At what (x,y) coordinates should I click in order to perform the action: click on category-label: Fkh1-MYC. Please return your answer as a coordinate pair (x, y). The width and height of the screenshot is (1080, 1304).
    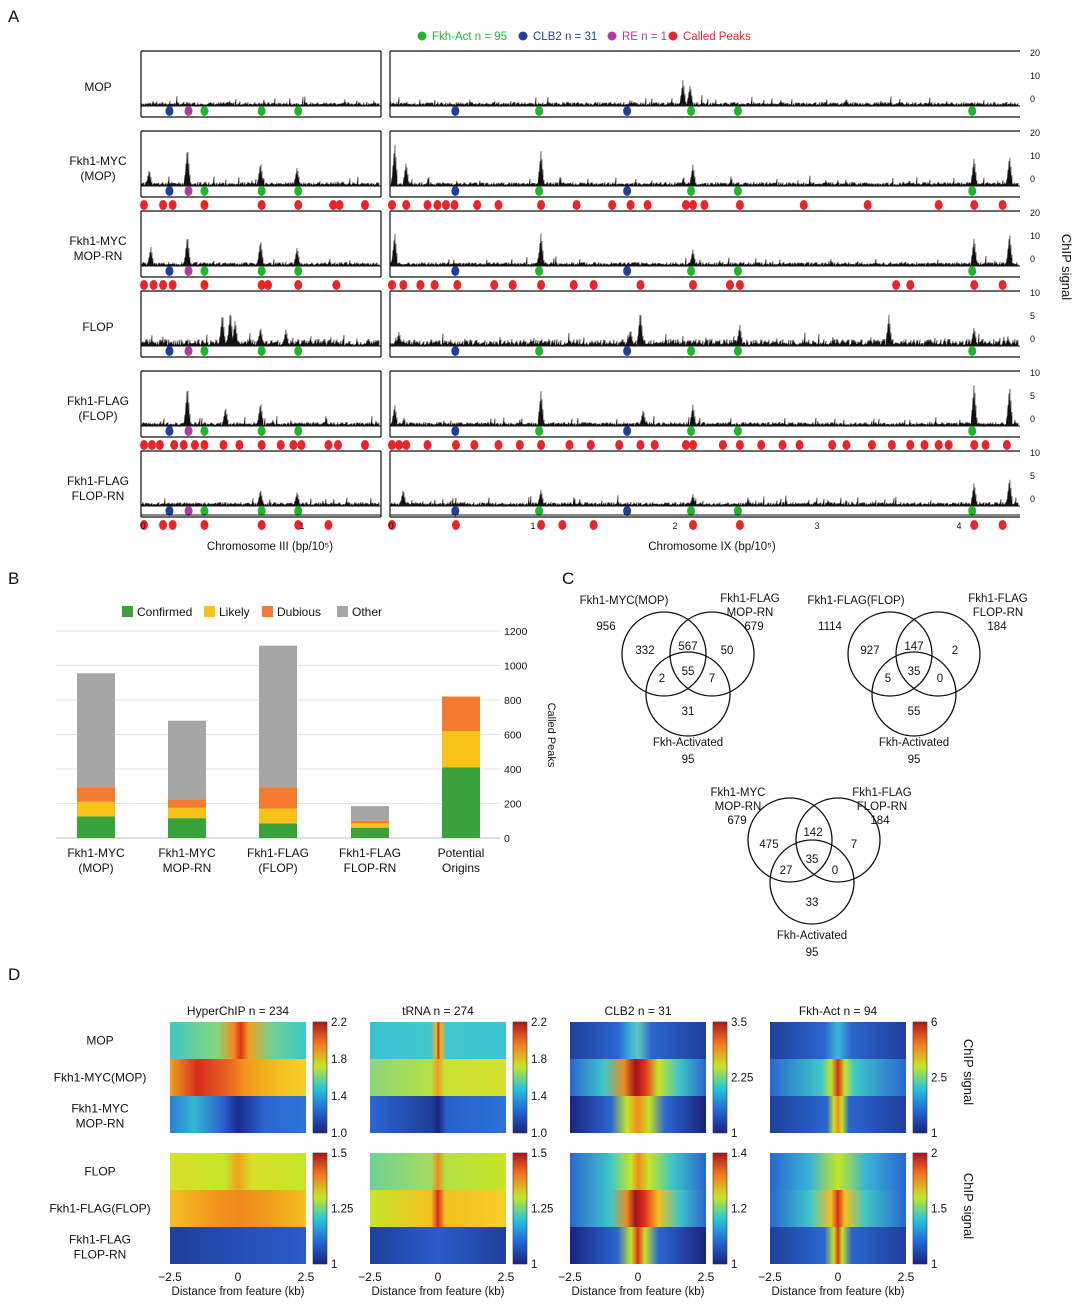
    Looking at the image, I should click on (187, 853).